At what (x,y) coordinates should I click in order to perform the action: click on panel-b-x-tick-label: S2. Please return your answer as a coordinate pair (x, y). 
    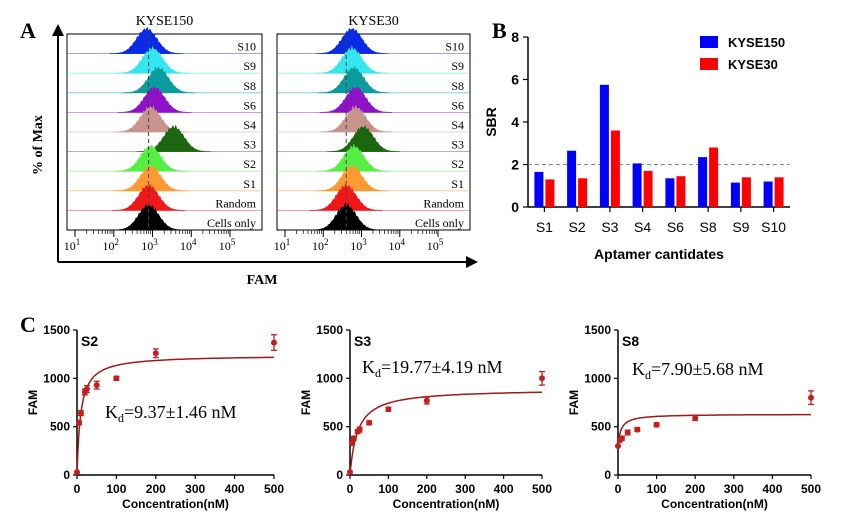
    Looking at the image, I should click on (577, 227).